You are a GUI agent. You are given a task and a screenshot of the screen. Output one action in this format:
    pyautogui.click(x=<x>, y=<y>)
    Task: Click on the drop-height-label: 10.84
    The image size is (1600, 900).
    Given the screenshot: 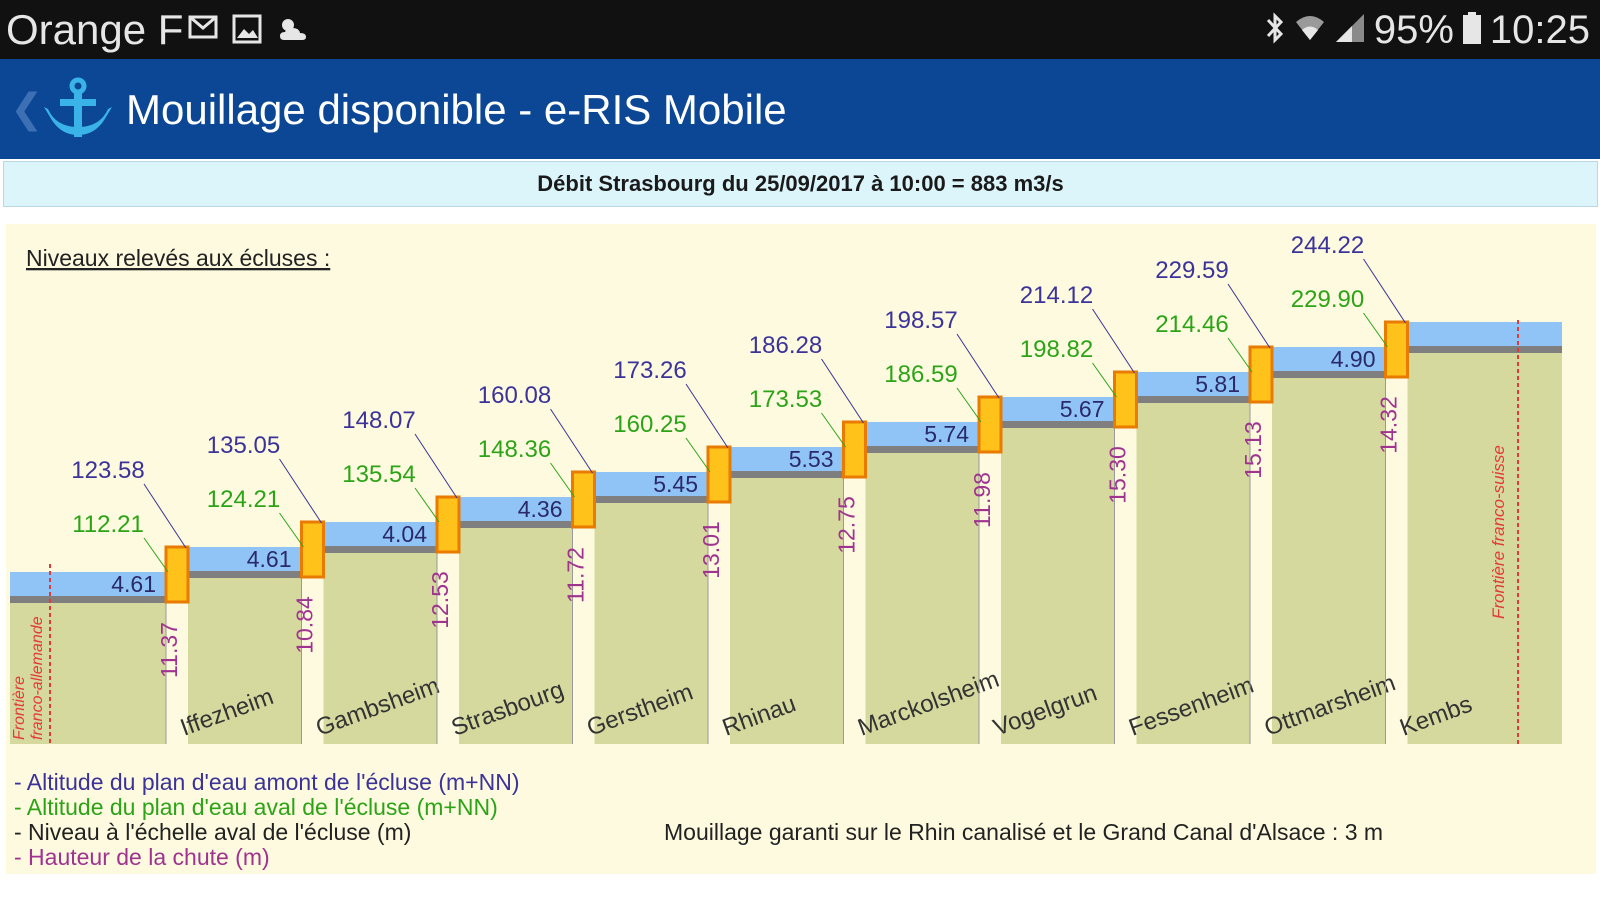 What is the action you would take?
    pyautogui.click(x=305, y=625)
    